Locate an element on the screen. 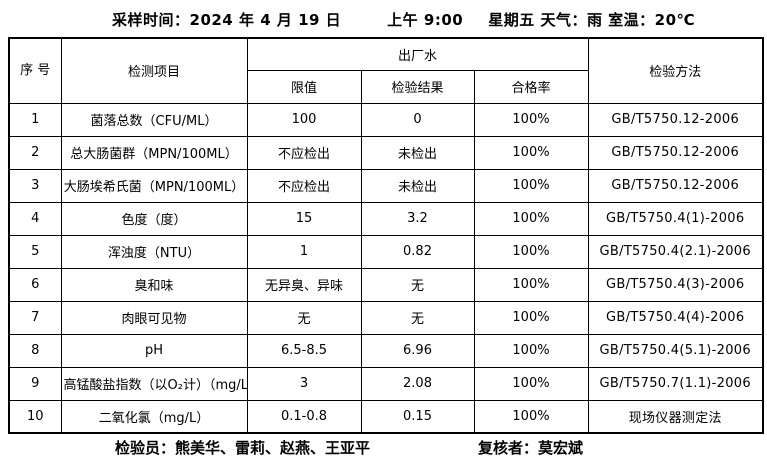 The height and width of the screenshot is (460, 767). sample-clock-text: 上午 9:00 is located at coordinates (425, 20).